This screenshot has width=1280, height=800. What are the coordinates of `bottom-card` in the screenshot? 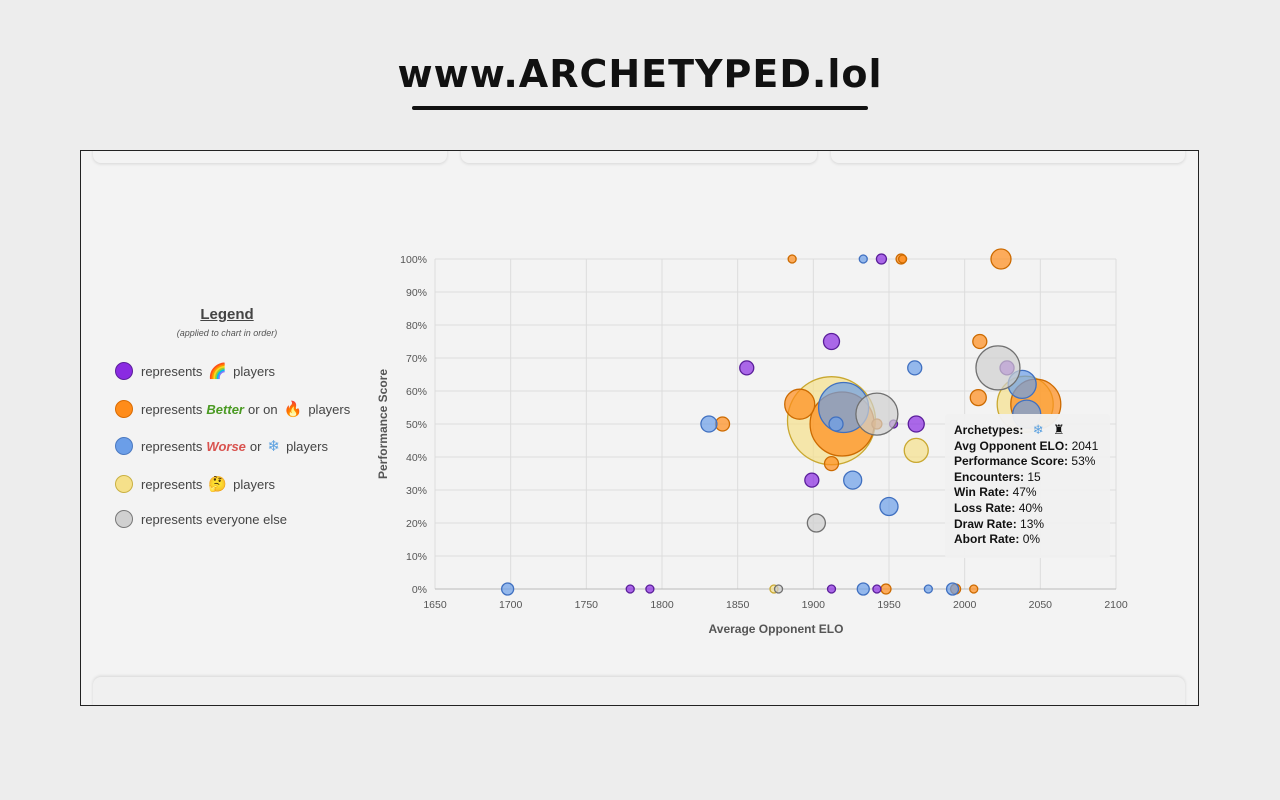 It's located at (639, 691).